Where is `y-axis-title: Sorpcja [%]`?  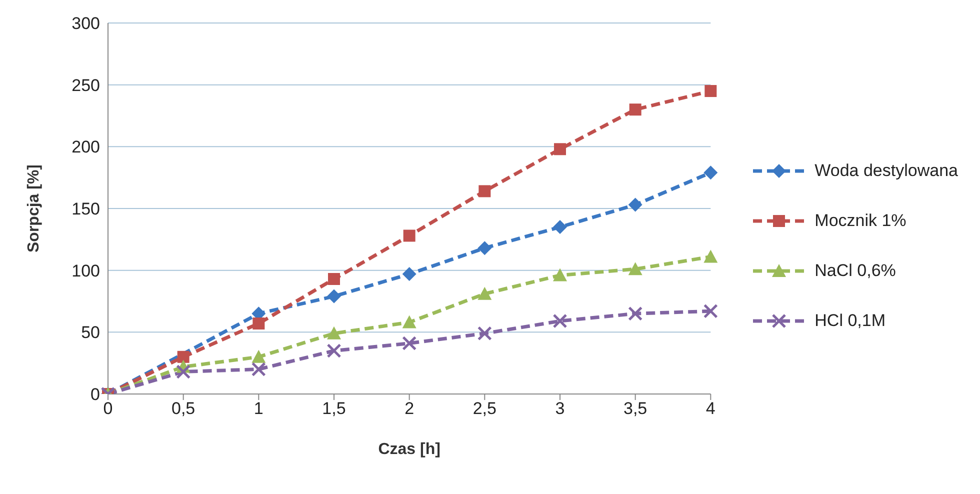 y-axis-title: Sorpcja [%] is located at coordinates (34, 208).